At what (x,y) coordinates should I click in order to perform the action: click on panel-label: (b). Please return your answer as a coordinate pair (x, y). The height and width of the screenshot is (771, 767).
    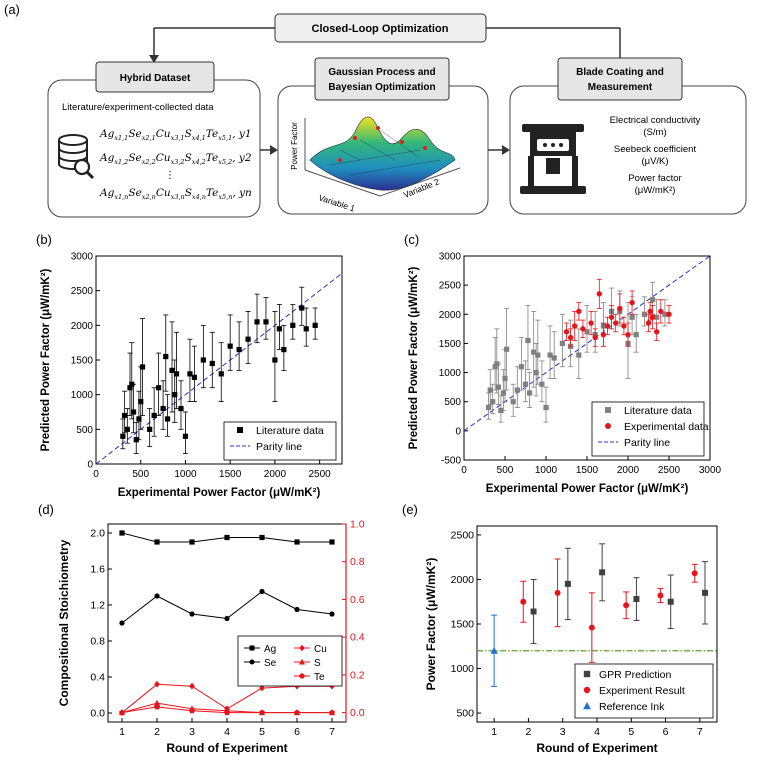
    Looking at the image, I should click on (44, 239).